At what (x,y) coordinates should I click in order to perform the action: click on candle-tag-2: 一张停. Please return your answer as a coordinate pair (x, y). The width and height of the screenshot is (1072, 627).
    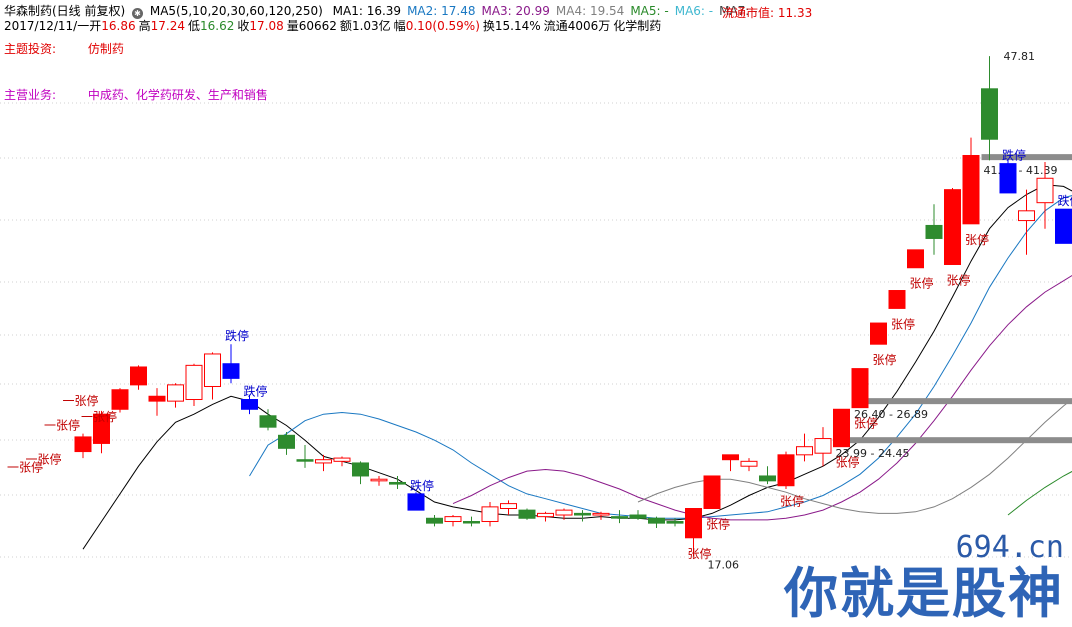
    Looking at the image, I should click on (62, 424).